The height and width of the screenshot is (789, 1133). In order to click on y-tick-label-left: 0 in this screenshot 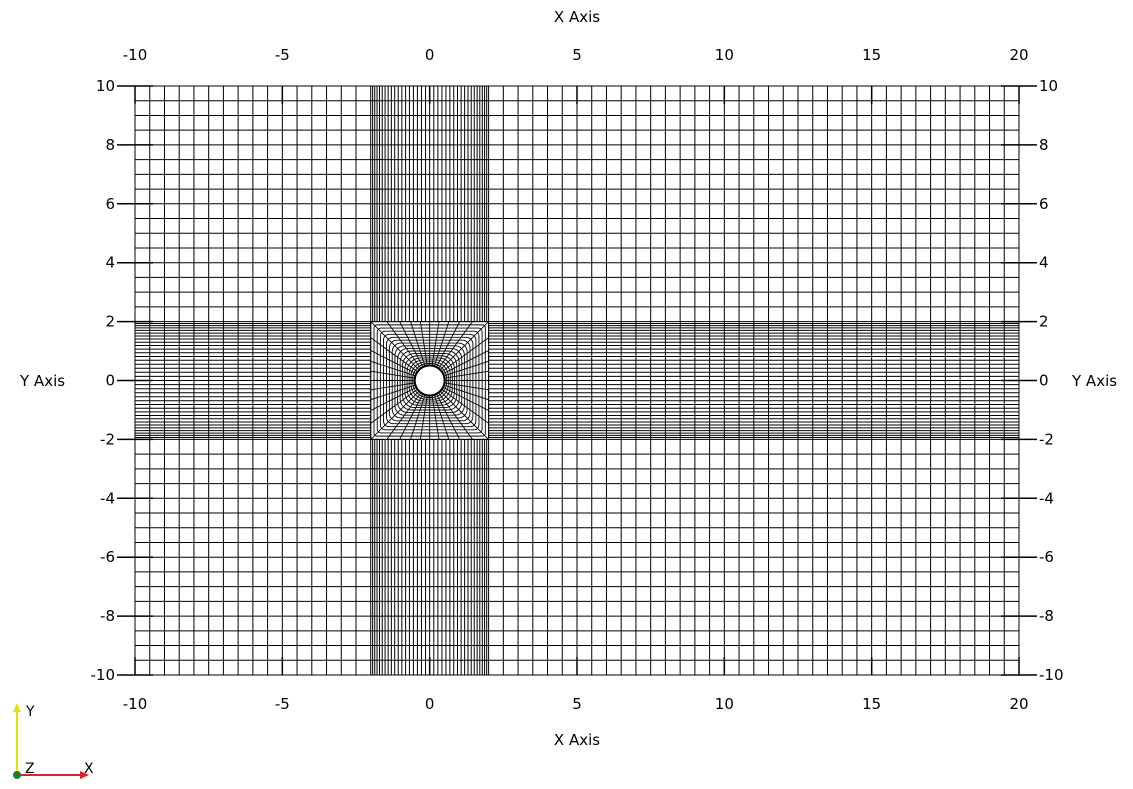, I will do `click(110, 381)`.